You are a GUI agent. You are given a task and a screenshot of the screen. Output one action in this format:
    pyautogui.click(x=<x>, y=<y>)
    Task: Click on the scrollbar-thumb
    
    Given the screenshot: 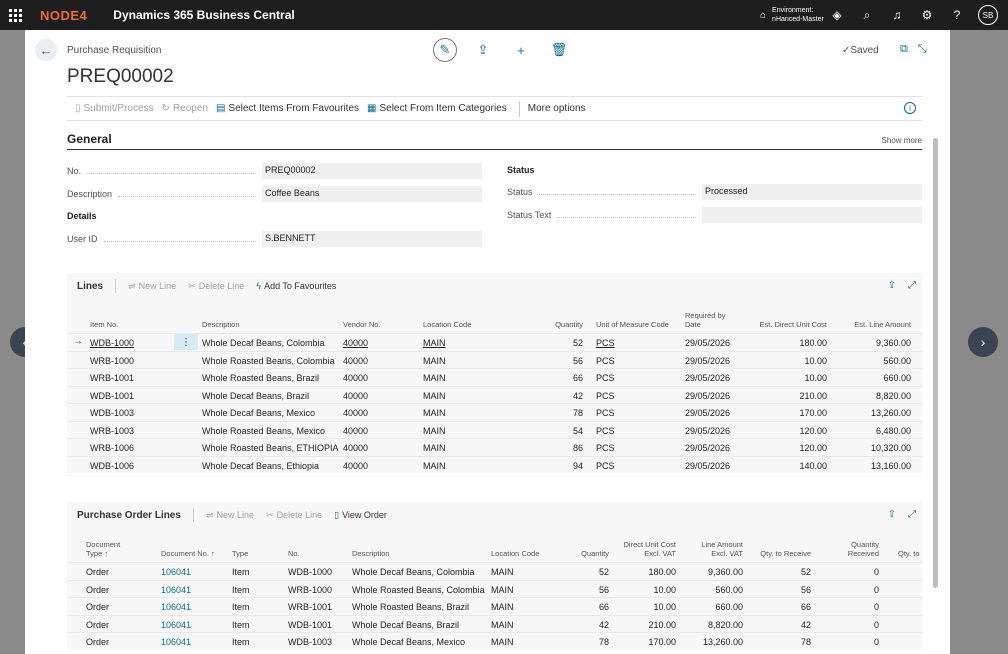 What is the action you would take?
    pyautogui.click(x=935, y=363)
    